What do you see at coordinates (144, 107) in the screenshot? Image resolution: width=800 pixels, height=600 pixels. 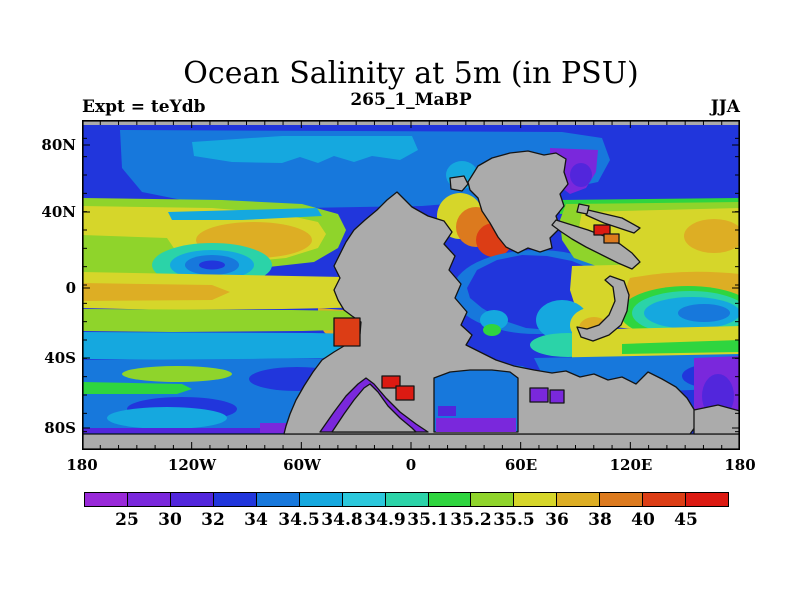 I see `experiment-label: Expt = teYdb` at bounding box center [144, 107].